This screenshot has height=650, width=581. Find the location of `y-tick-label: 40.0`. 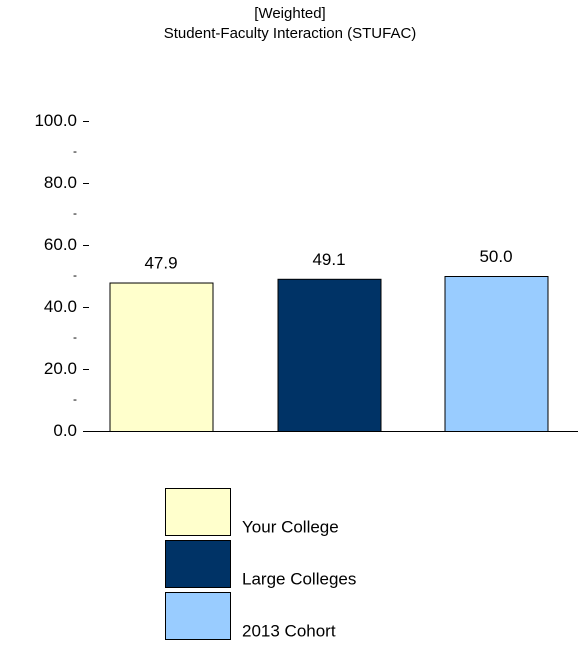

y-tick-label: 40.0 is located at coordinates (60, 306).